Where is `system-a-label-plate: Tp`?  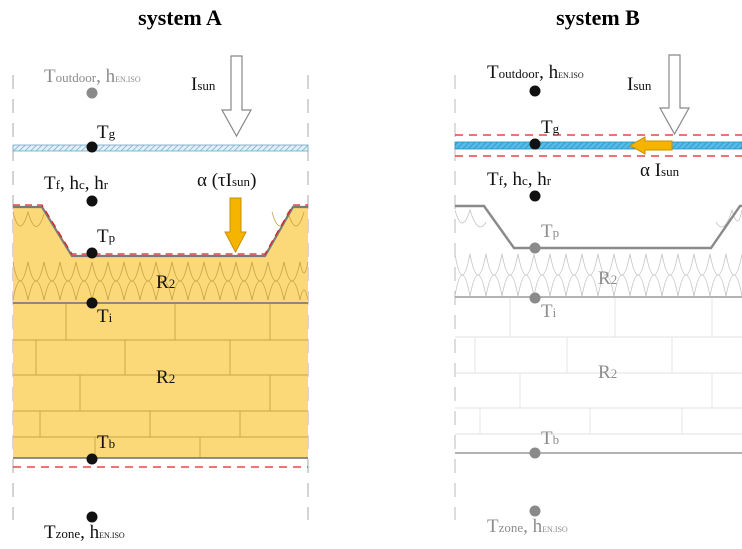
system-a-label-plate: Tp is located at coordinates (106, 236).